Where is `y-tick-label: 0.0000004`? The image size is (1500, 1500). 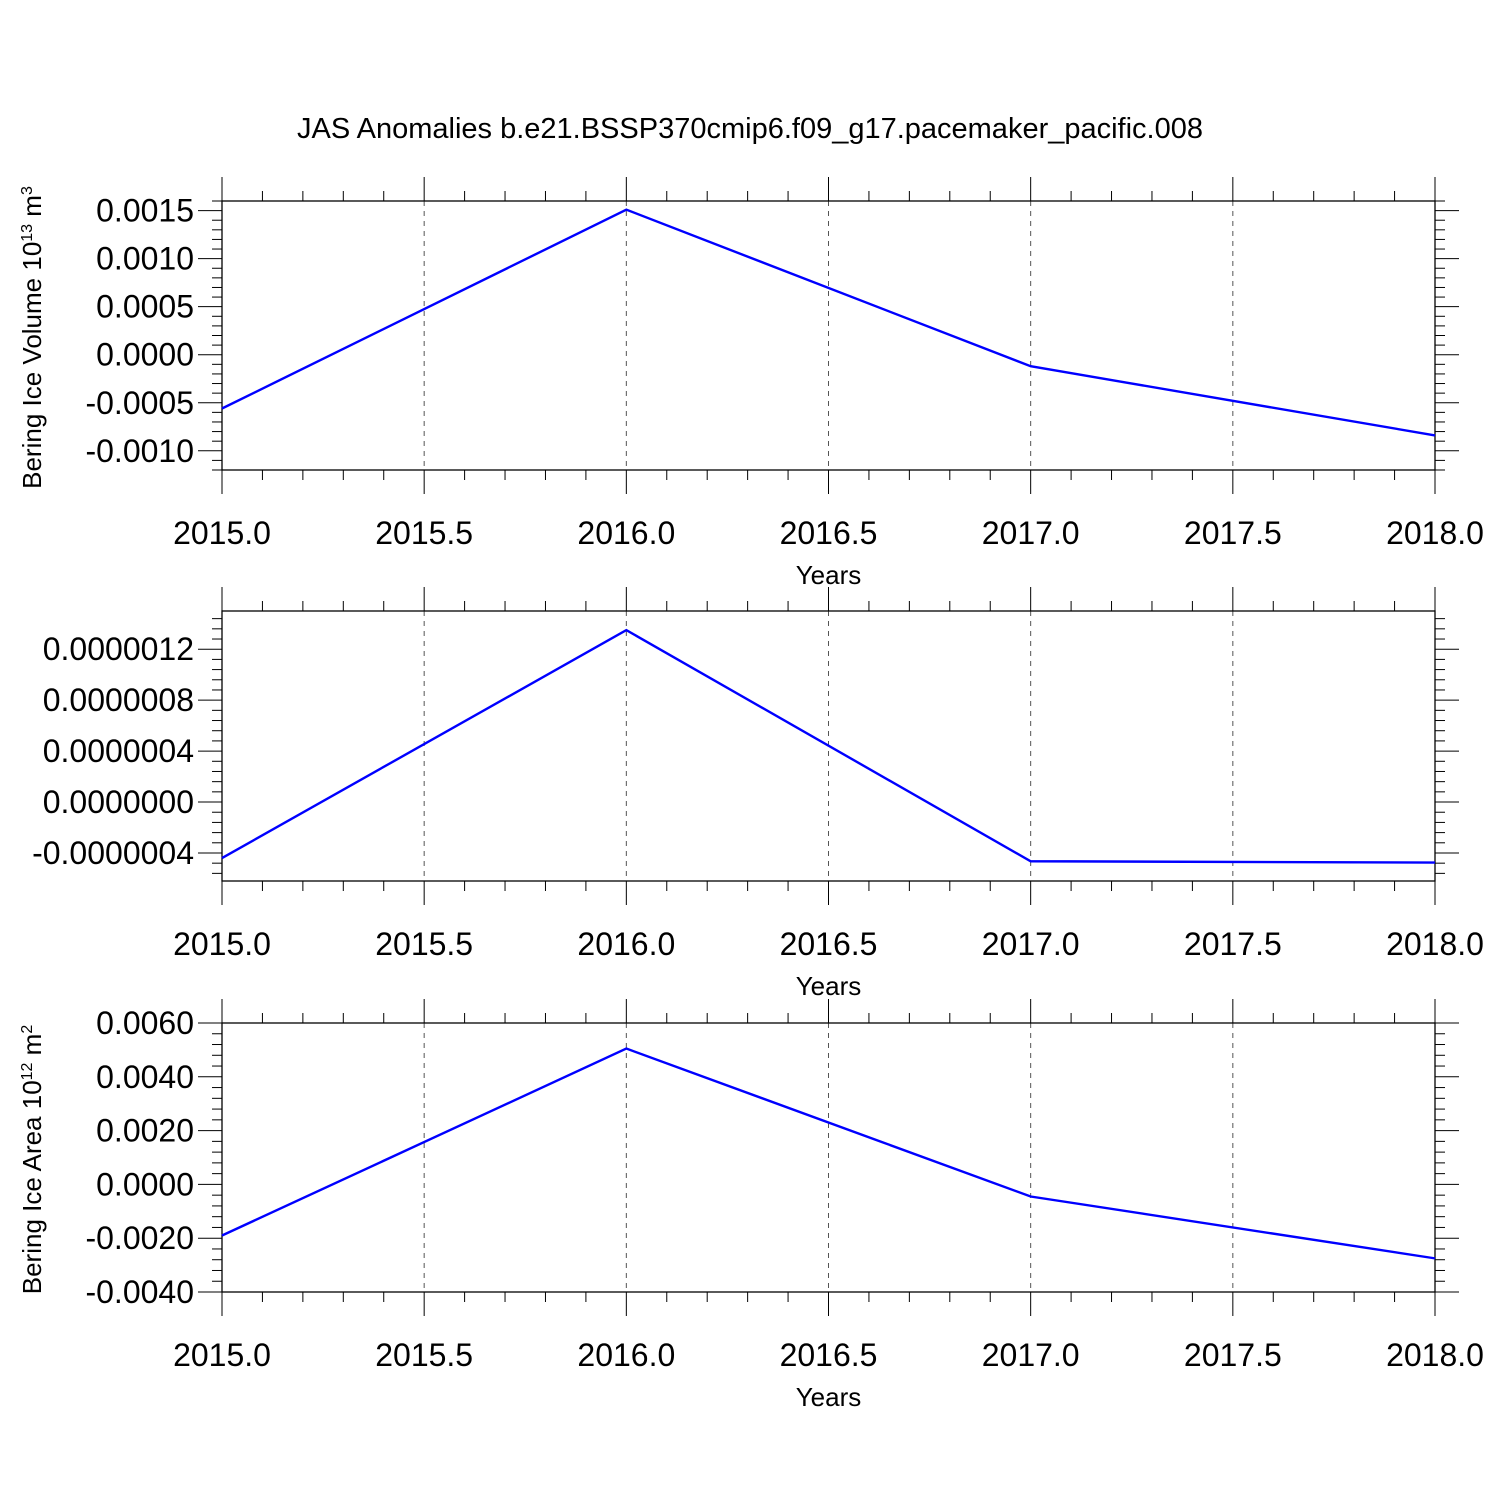
y-tick-label: 0.0000004 is located at coordinates (118, 751).